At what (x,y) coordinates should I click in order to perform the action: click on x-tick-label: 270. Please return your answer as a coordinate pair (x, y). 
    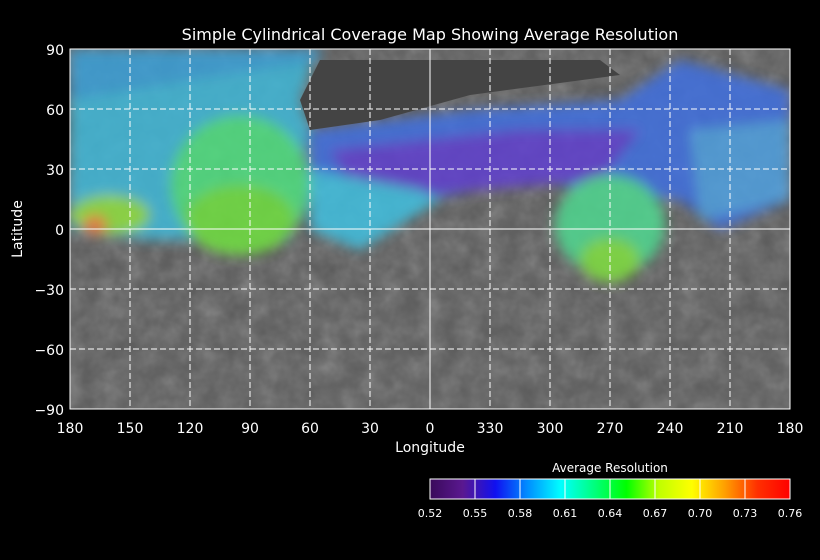
    Looking at the image, I should click on (610, 429).